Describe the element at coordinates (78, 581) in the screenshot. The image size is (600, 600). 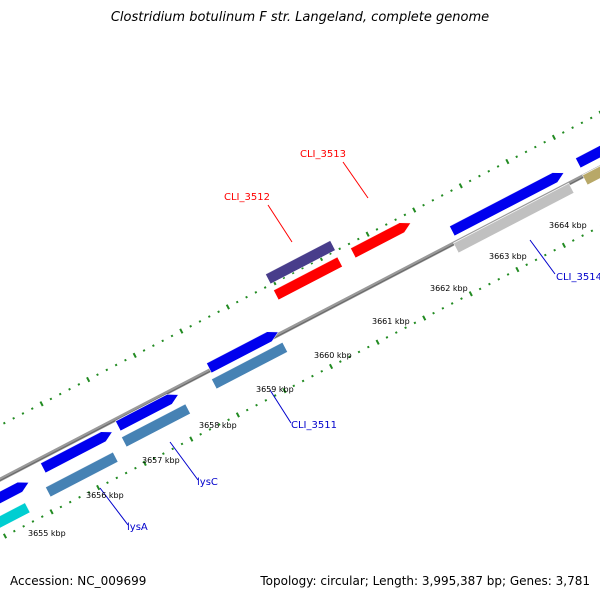
I see `accession-text: Accession: NC_009699` at that location.